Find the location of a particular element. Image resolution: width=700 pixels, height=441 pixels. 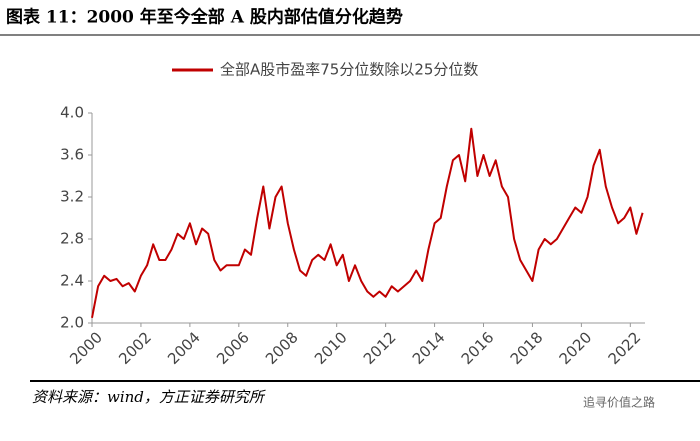

y-tick-label: 4.0 is located at coordinates (72, 113).